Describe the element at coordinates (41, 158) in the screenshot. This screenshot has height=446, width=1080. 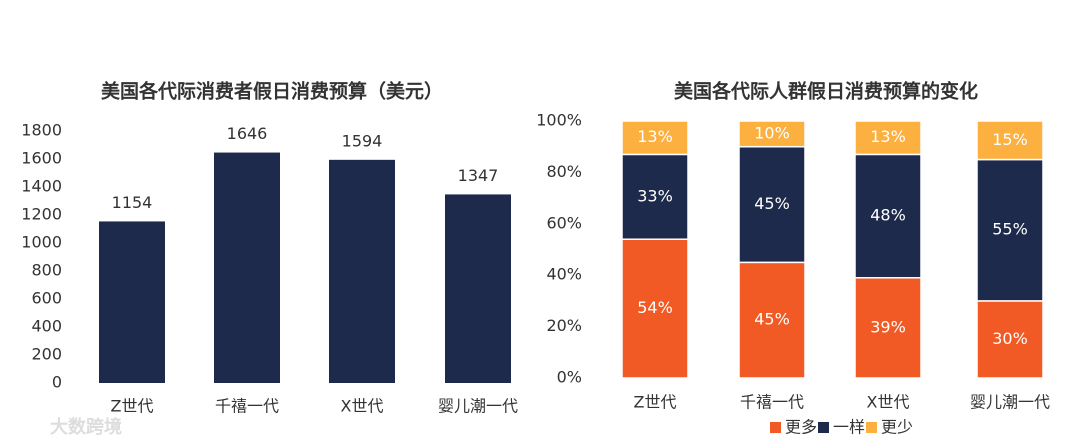
I see `y-tick-label: 1600` at that location.